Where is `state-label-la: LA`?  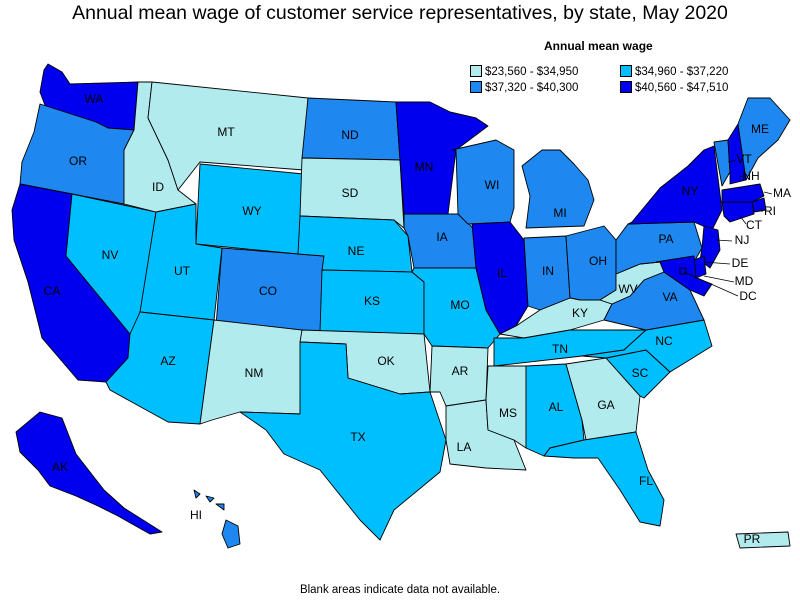
state-label-la: LA is located at coordinates (464, 447).